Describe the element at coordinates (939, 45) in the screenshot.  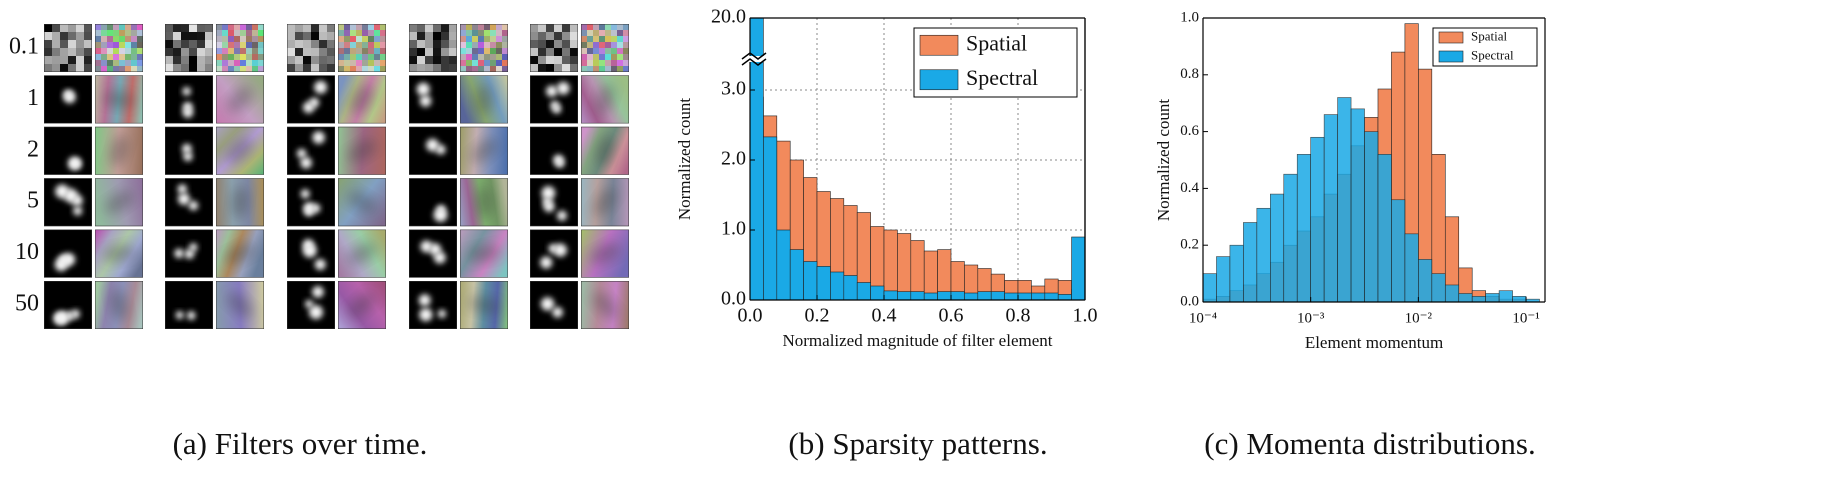
I see `legend-swatch` at that location.